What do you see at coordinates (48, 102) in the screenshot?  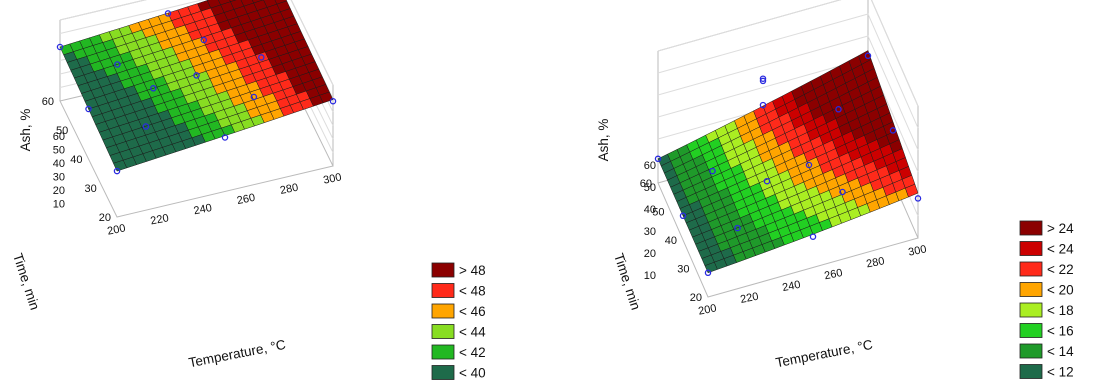 I see `y-tick-label: 60` at bounding box center [48, 102].